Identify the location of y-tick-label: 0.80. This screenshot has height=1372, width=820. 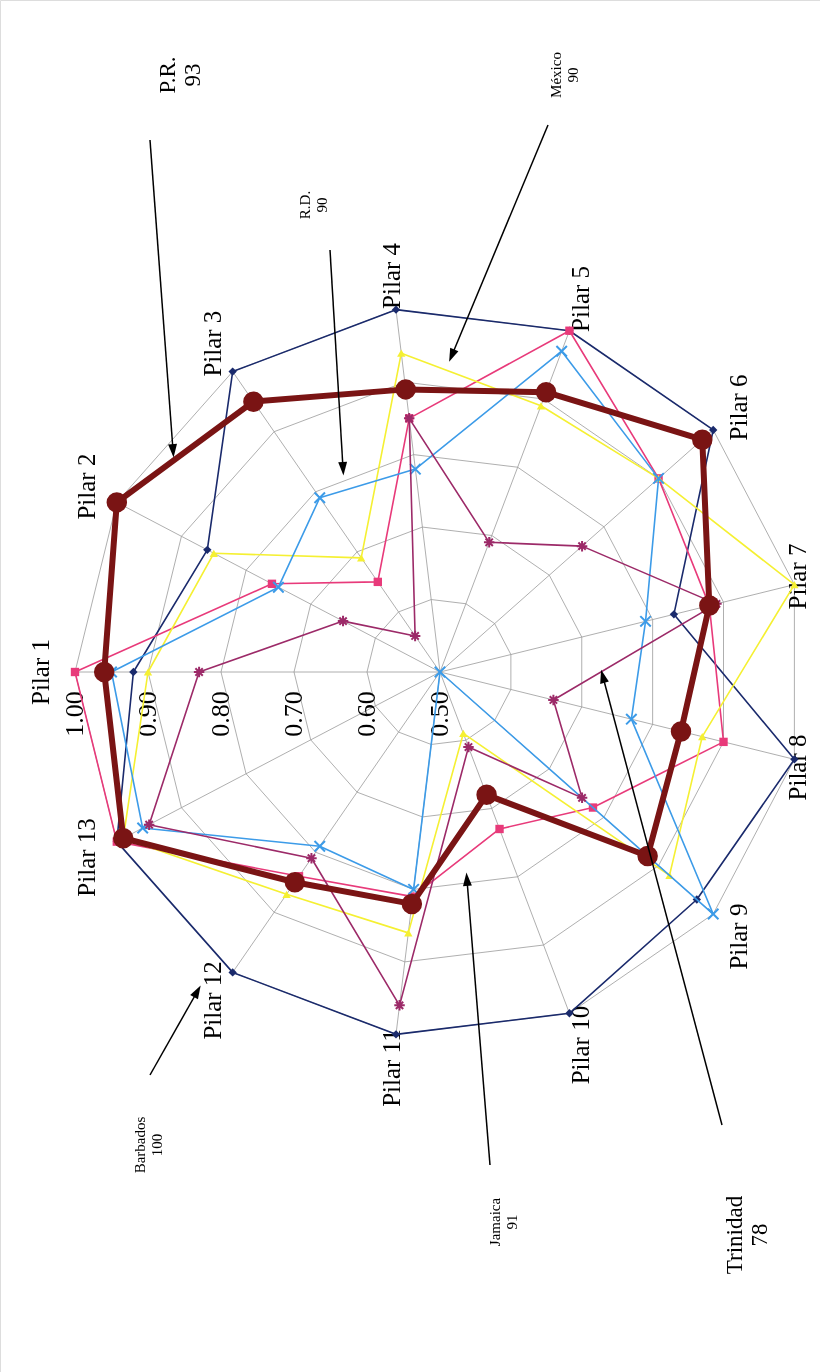
(220, 714).